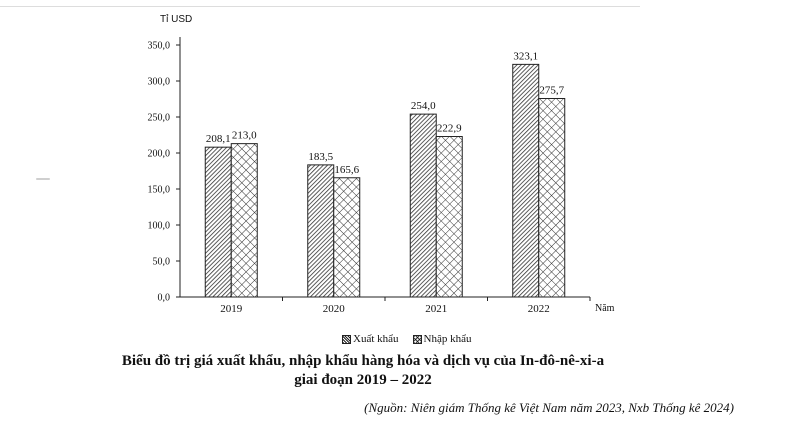  What do you see at coordinates (218, 139) in the screenshot?
I see `data-label: 208,1` at bounding box center [218, 139].